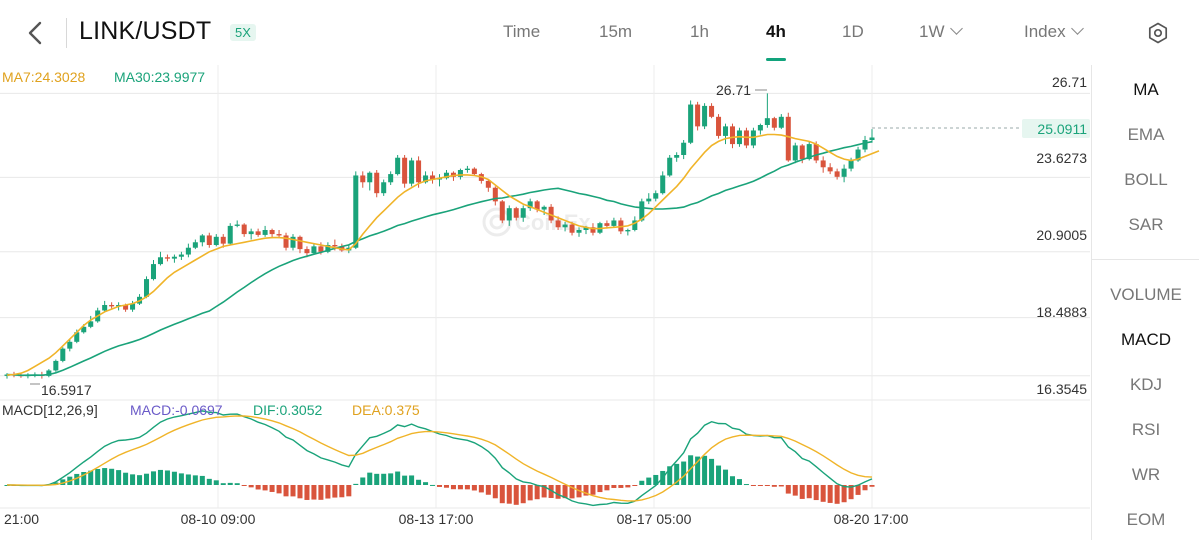  I want to click on tab-label: 1D, so click(853, 31).